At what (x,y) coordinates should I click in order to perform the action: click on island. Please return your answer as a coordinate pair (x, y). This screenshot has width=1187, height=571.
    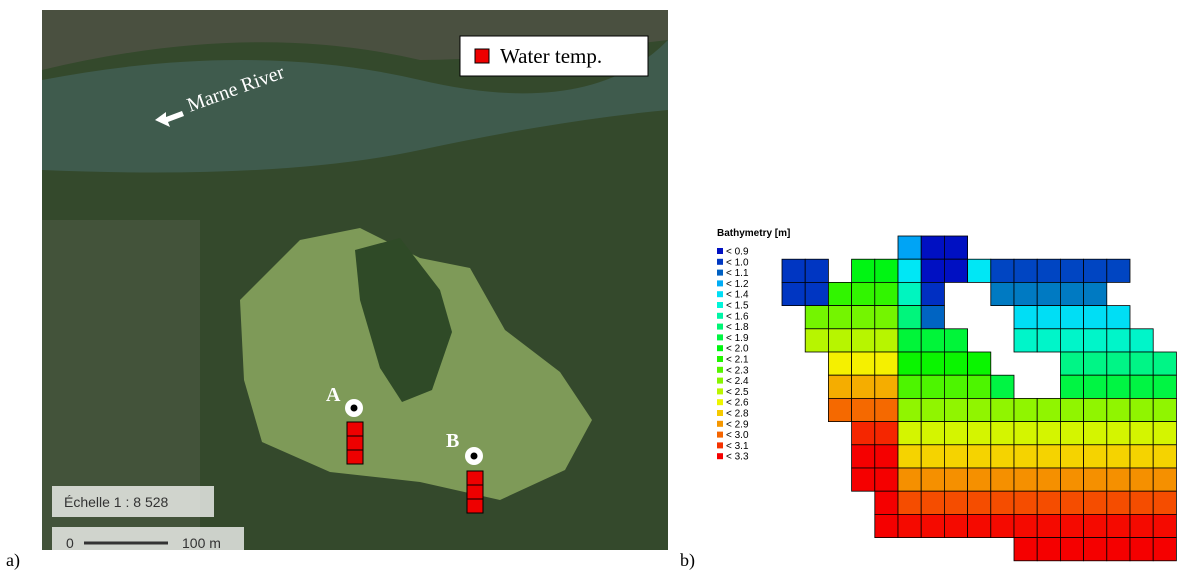
    Looking at the image, I should click on (403, 320).